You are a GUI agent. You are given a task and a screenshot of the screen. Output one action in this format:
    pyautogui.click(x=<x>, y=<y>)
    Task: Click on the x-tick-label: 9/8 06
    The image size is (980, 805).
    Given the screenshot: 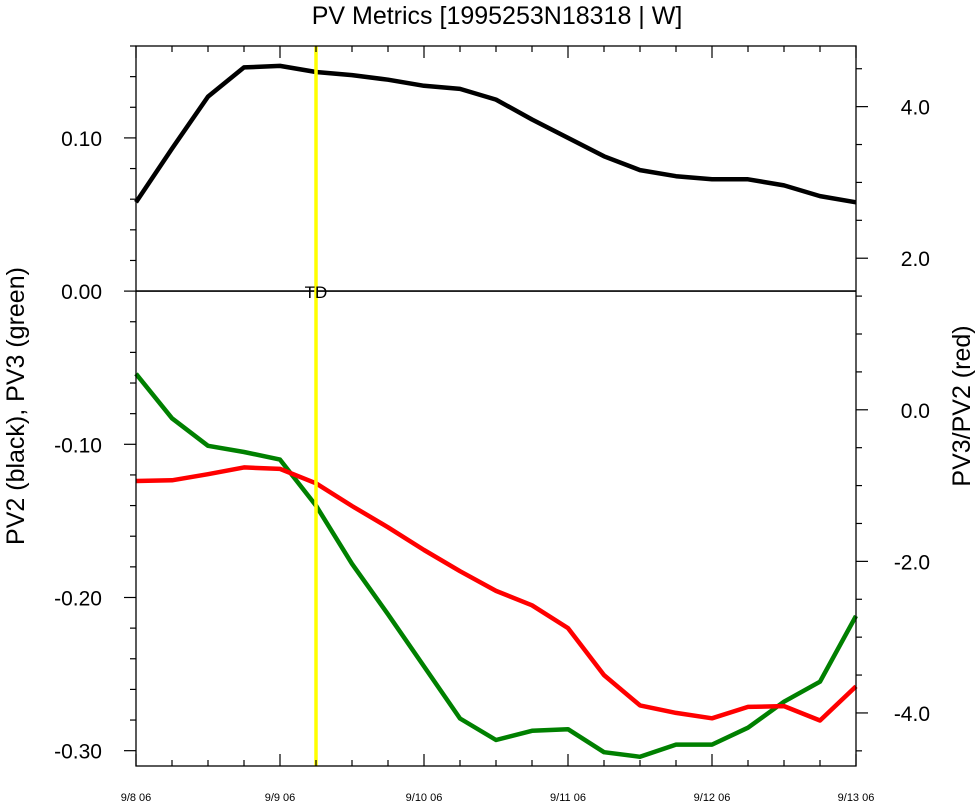 What is the action you would take?
    pyautogui.click(x=136, y=798)
    